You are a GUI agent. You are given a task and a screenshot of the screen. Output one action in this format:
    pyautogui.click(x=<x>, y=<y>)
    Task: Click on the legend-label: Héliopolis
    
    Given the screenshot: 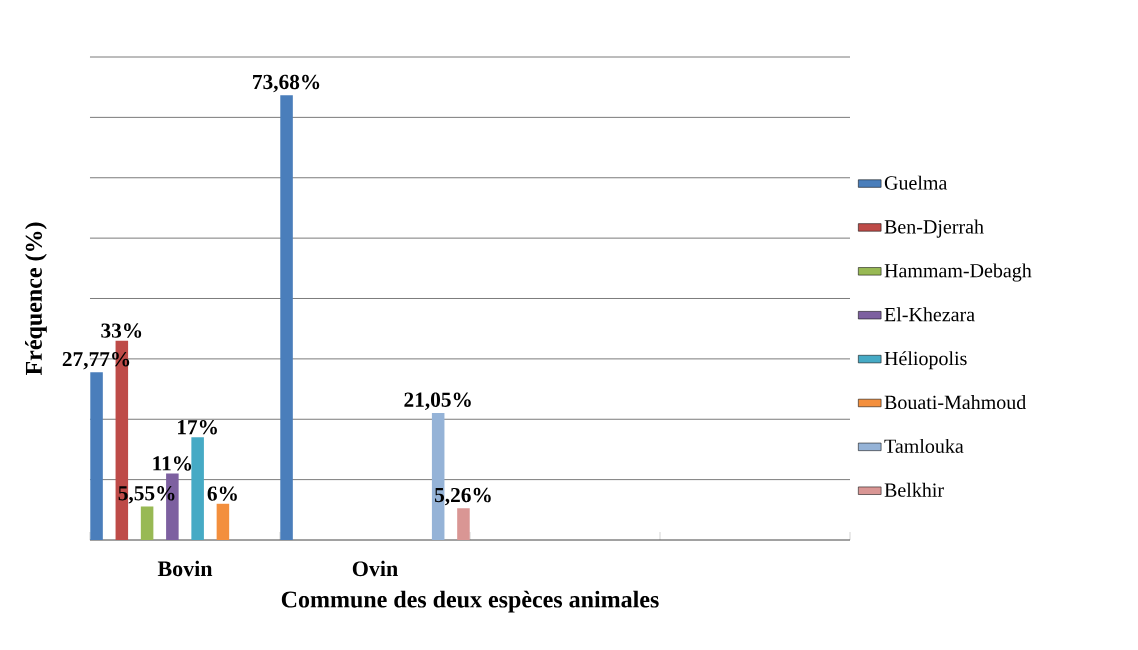 What is the action you would take?
    pyautogui.click(x=925, y=360)
    